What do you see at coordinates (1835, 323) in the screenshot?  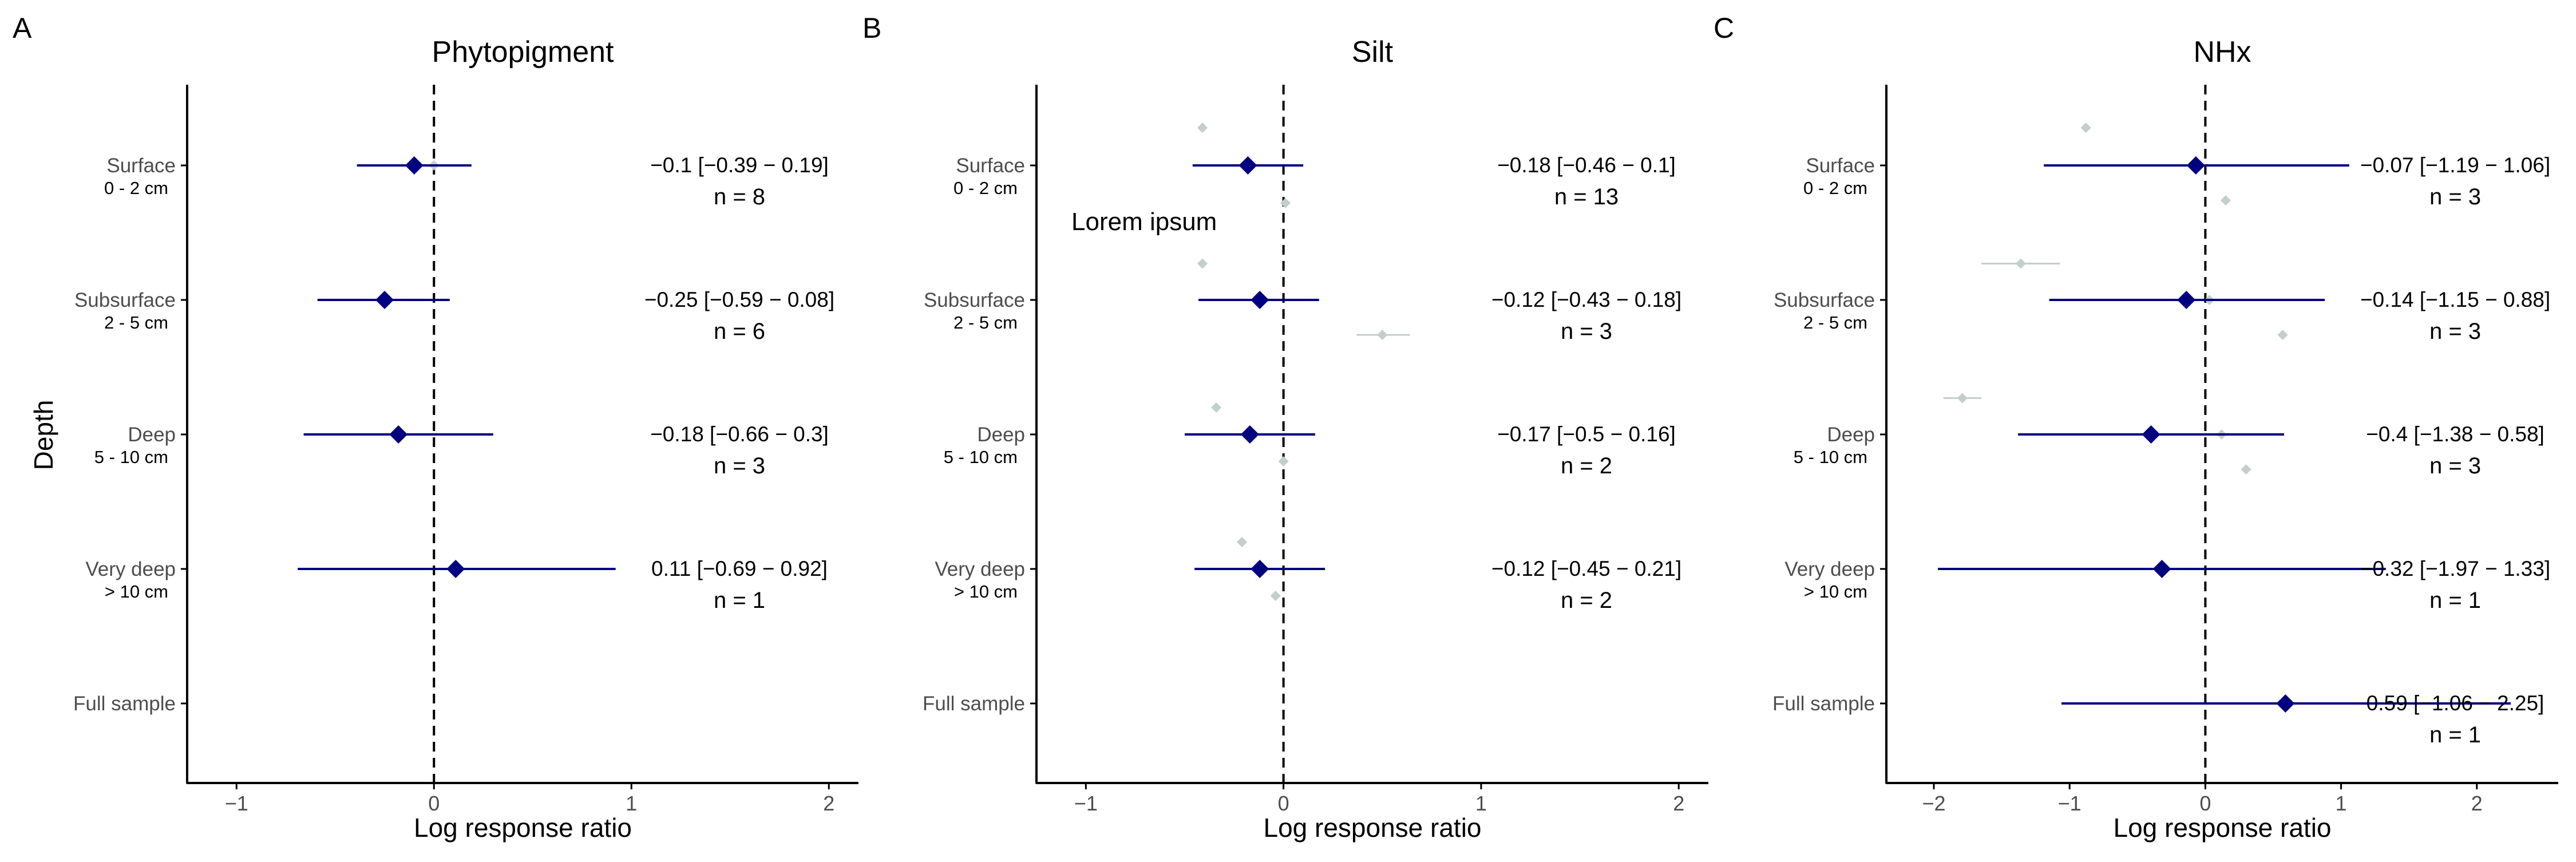 I see `y-tick-sublabel: 2 - 5 cm` at bounding box center [1835, 323].